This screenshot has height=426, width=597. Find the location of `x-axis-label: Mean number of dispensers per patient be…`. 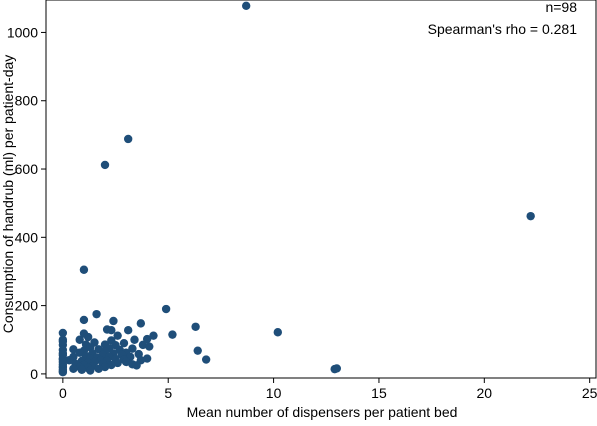

x-axis-label: Mean number of dispensers per patient be… is located at coordinates (322, 412).